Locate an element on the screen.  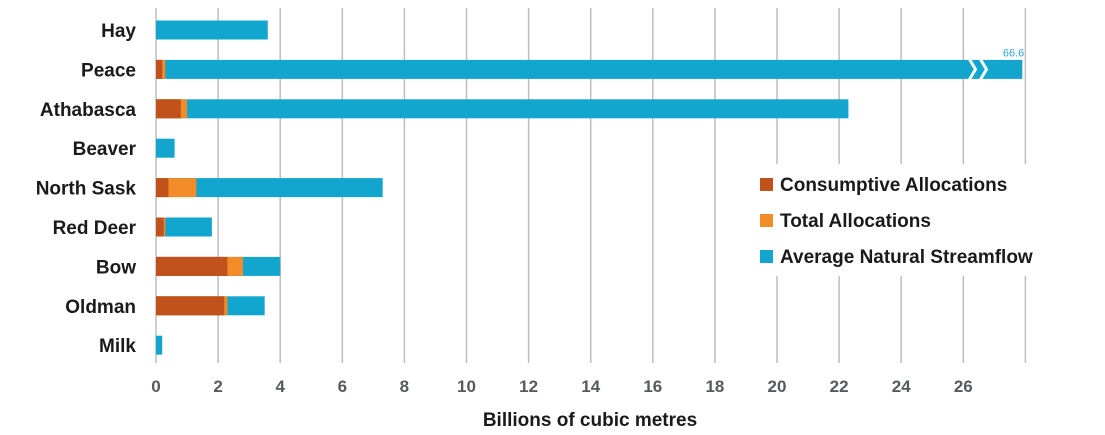
category-label: North Sask is located at coordinates (86, 189).